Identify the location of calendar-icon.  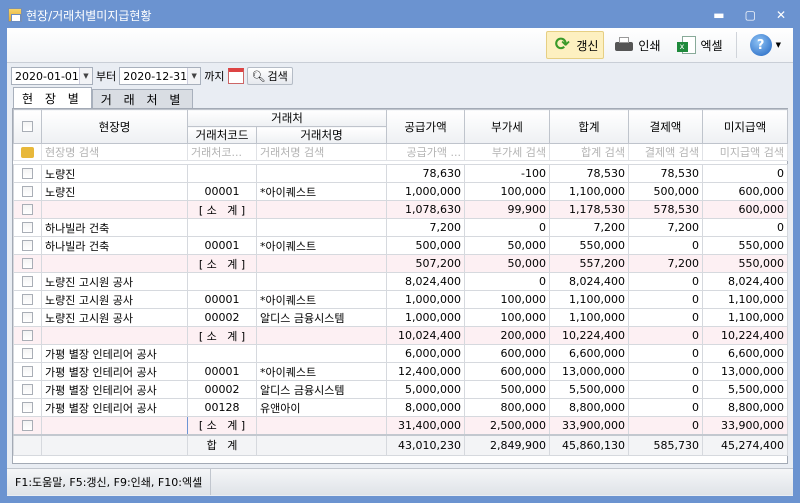
(235, 76).